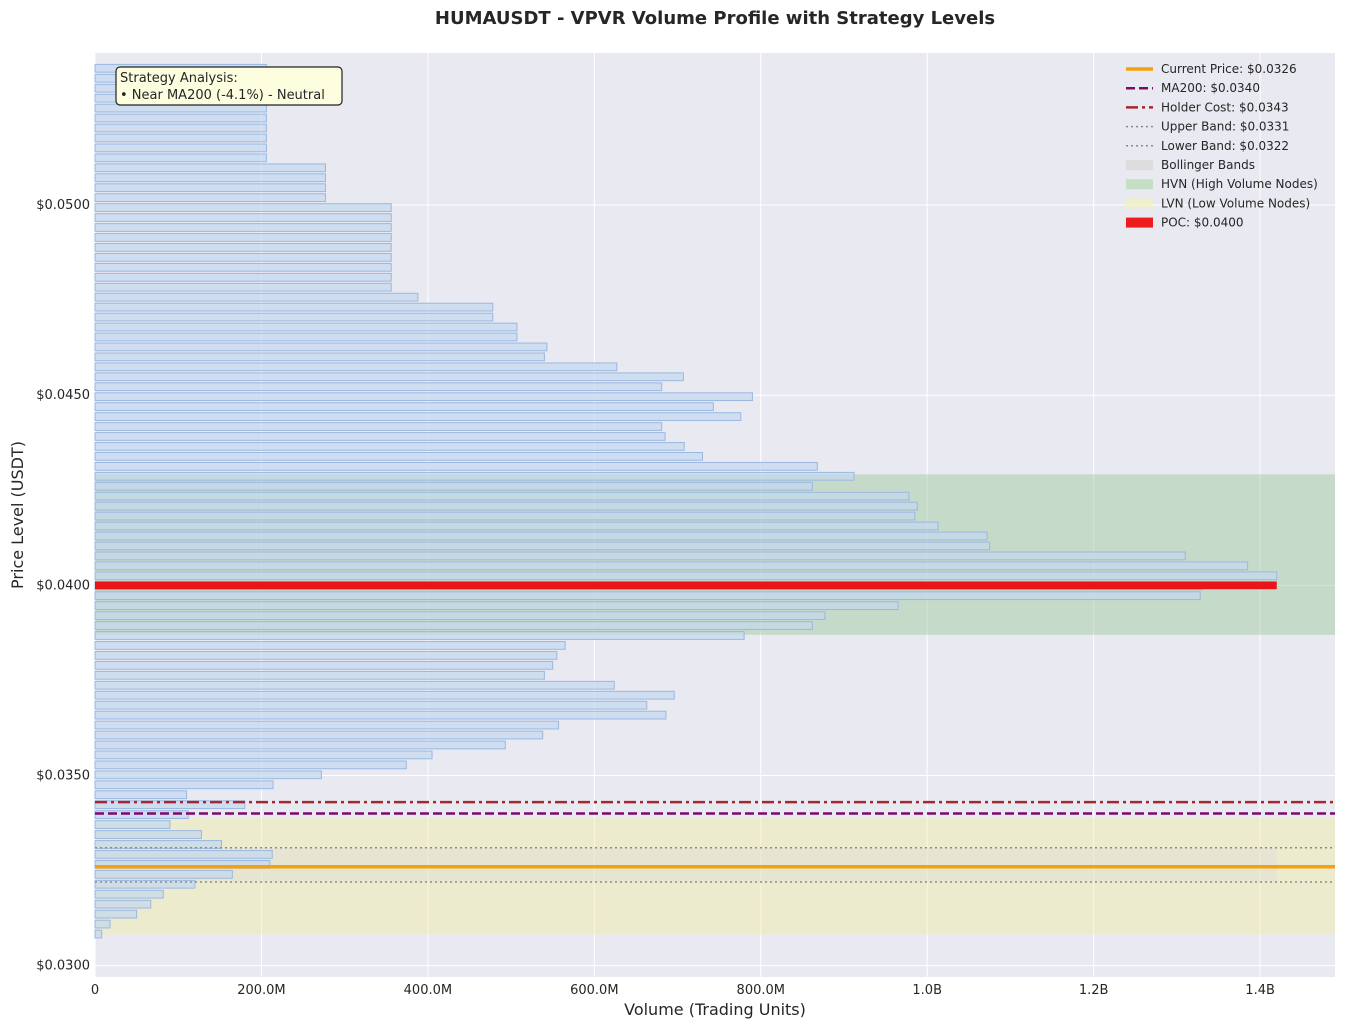  What do you see at coordinates (1225, 127) in the screenshot?
I see `legend-label: Upper Band: $0.0331` at bounding box center [1225, 127].